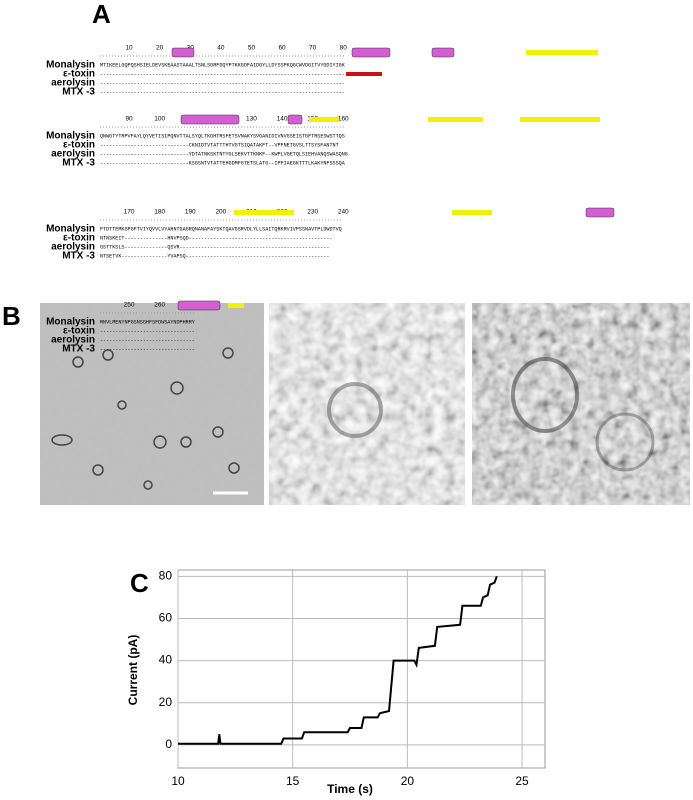 This screenshot has width=693, height=800. What do you see at coordinates (252, 48) in the screenshot?
I see `ruler-number: 50` at bounding box center [252, 48].